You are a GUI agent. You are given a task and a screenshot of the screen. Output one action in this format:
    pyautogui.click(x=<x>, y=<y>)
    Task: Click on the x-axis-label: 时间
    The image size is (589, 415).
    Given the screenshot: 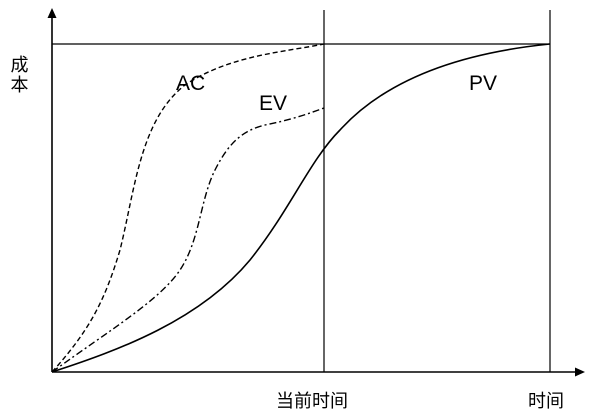 What is the action you would take?
    pyautogui.click(x=546, y=401)
    